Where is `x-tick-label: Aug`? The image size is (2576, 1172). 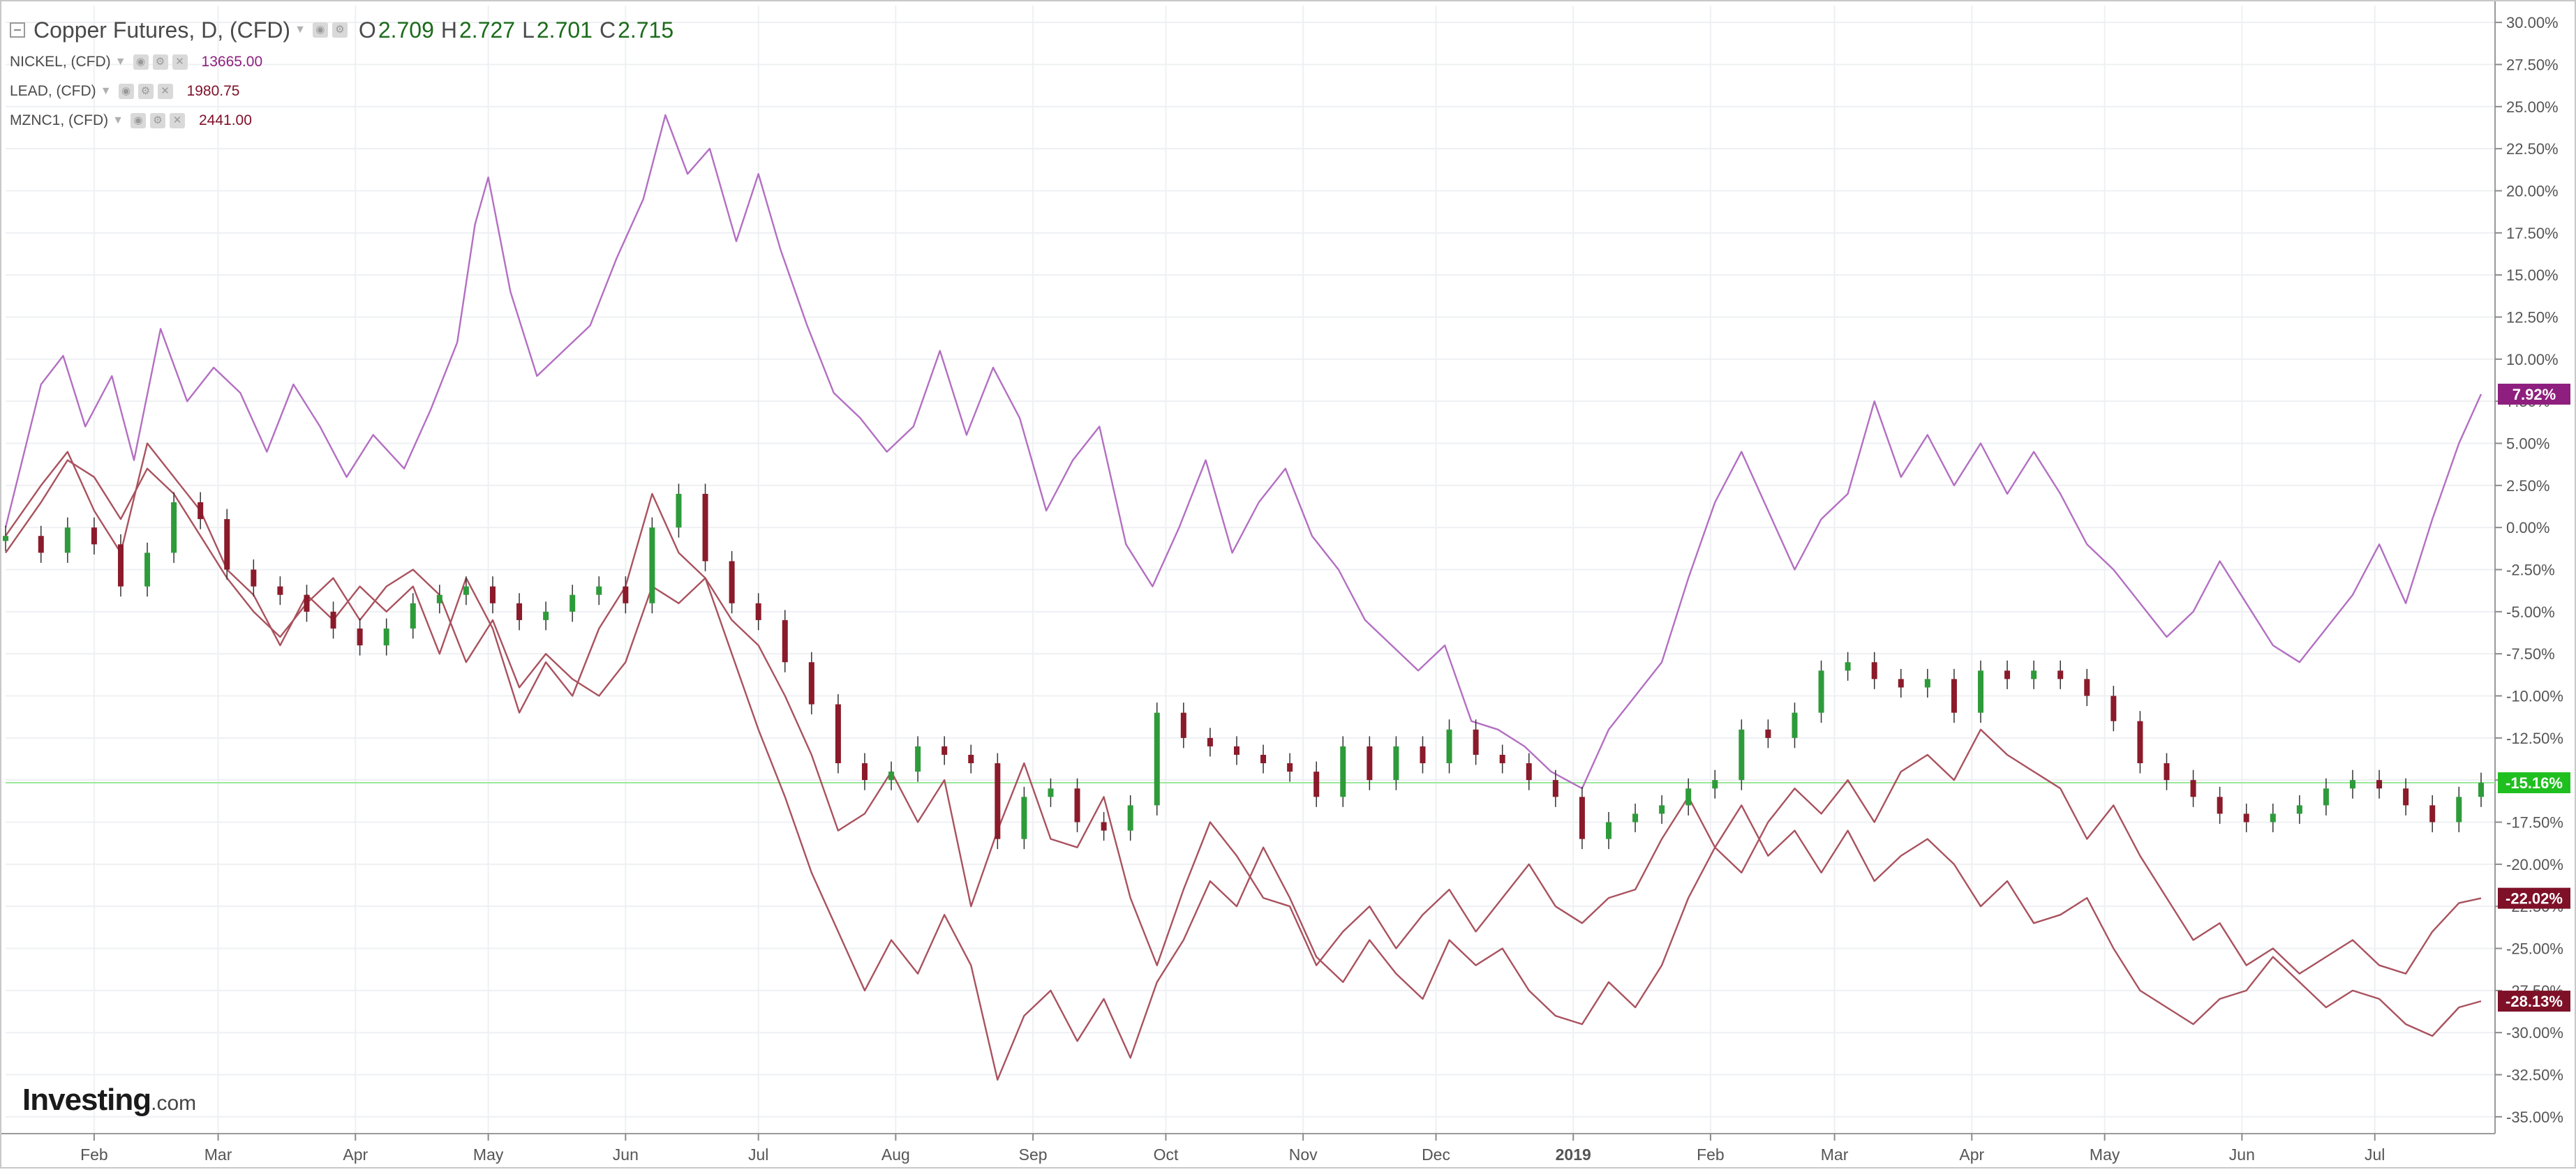
x-tick-label: Aug is located at coordinates (895, 1154).